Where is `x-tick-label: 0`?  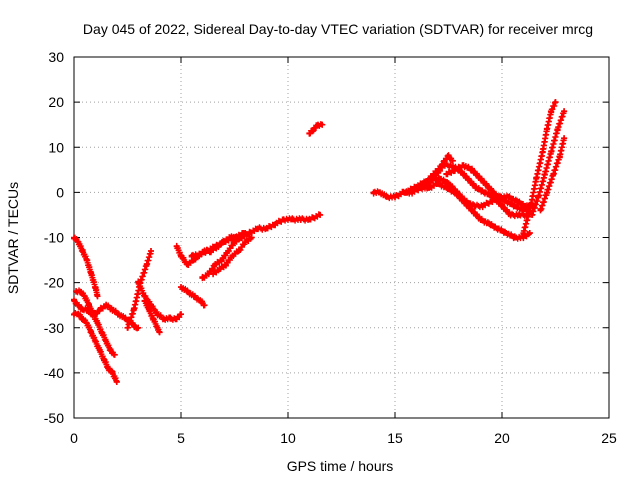 x-tick-label: 0 is located at coordinates (74, 438).